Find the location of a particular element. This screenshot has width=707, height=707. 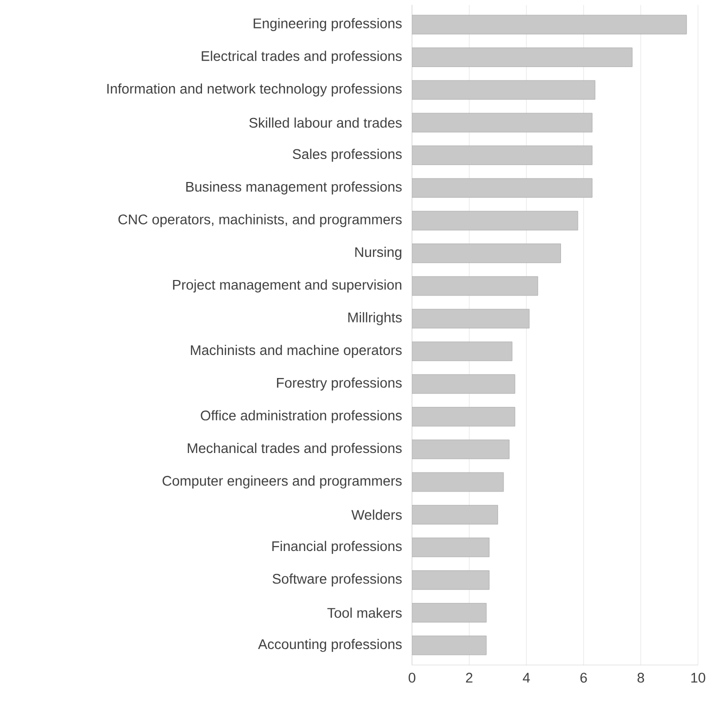

x-tick-label: 8 is located at coordinates (641, 677).